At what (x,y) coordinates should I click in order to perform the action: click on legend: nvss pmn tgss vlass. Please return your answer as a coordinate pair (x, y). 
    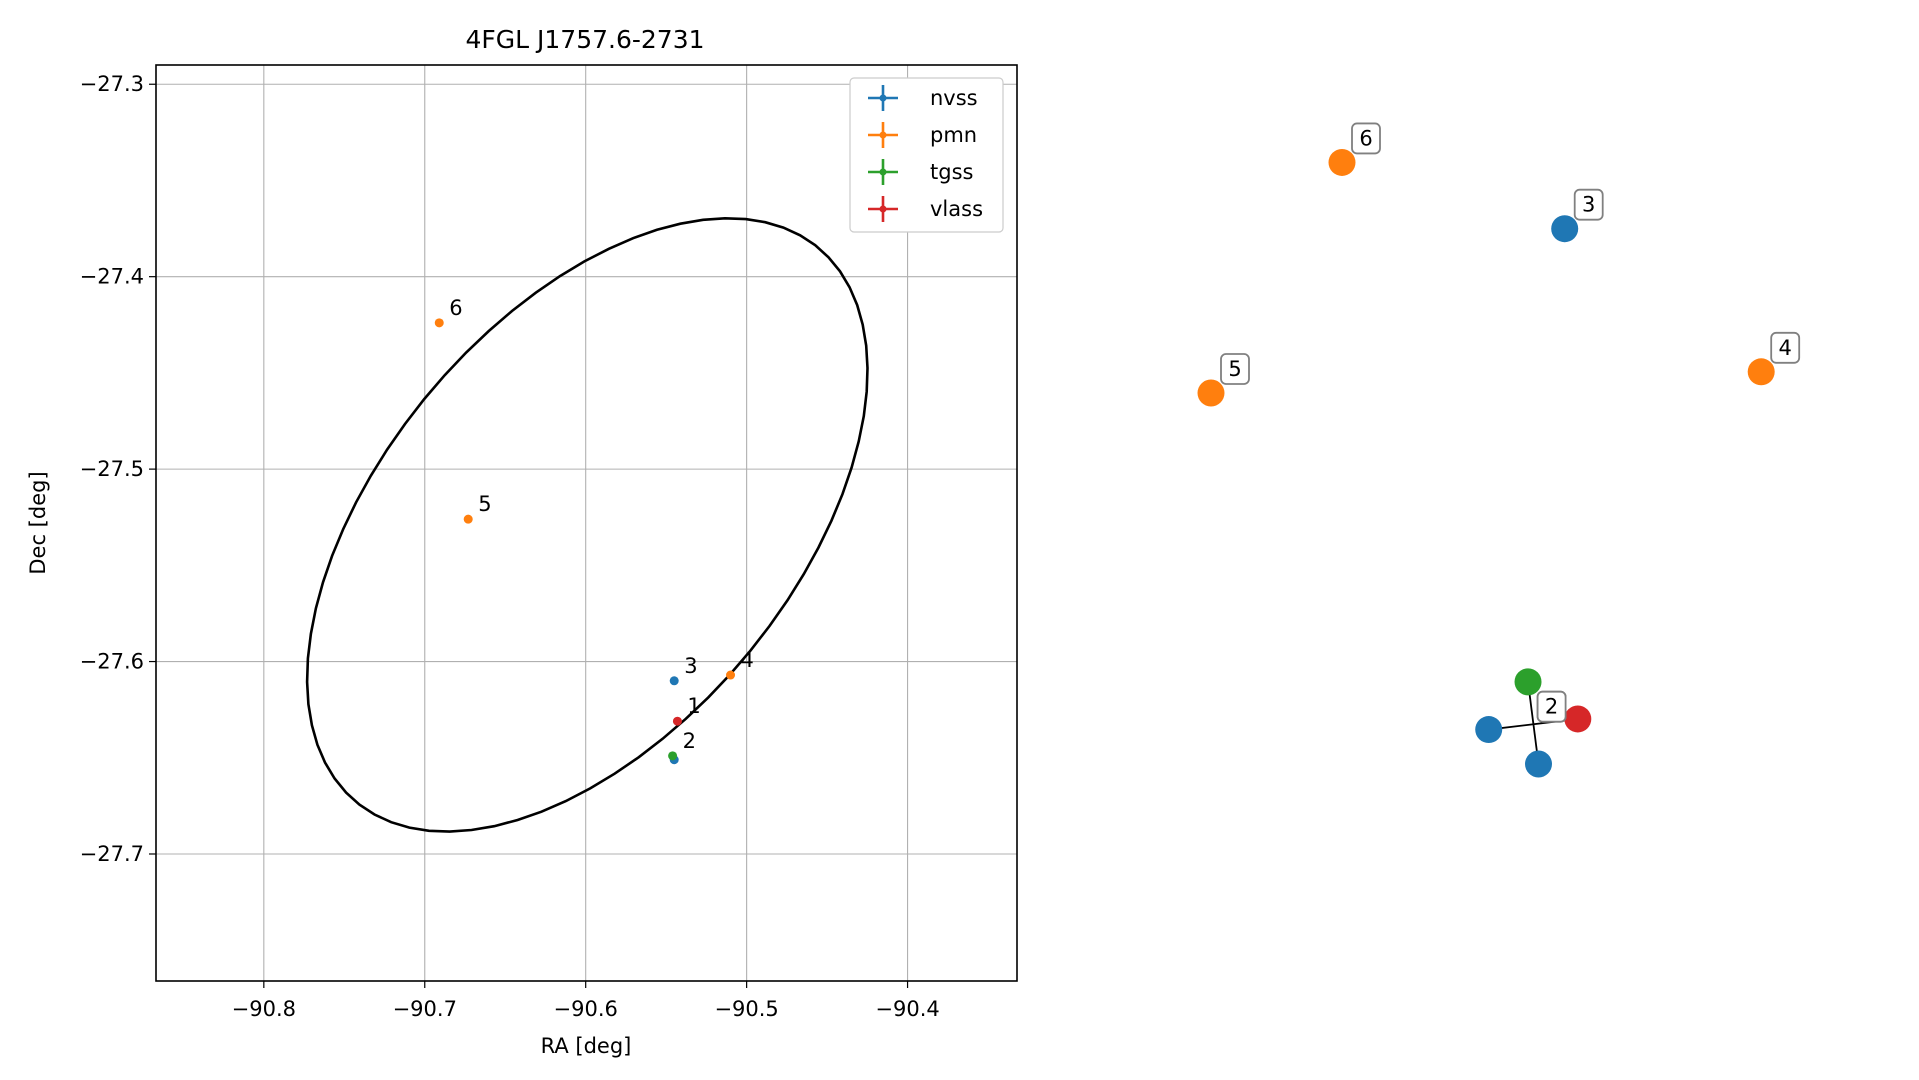
    Looking at the image, I should click on (926, 155).